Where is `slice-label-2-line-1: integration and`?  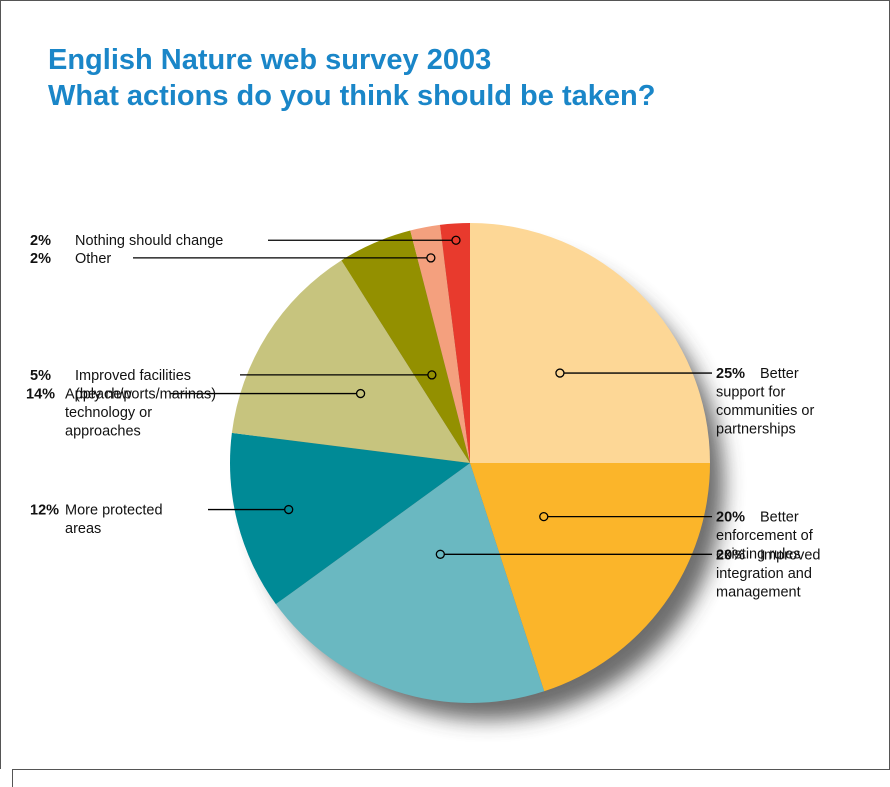 slice-label-2-line-1: integration and is located at coordinates (764, 574).